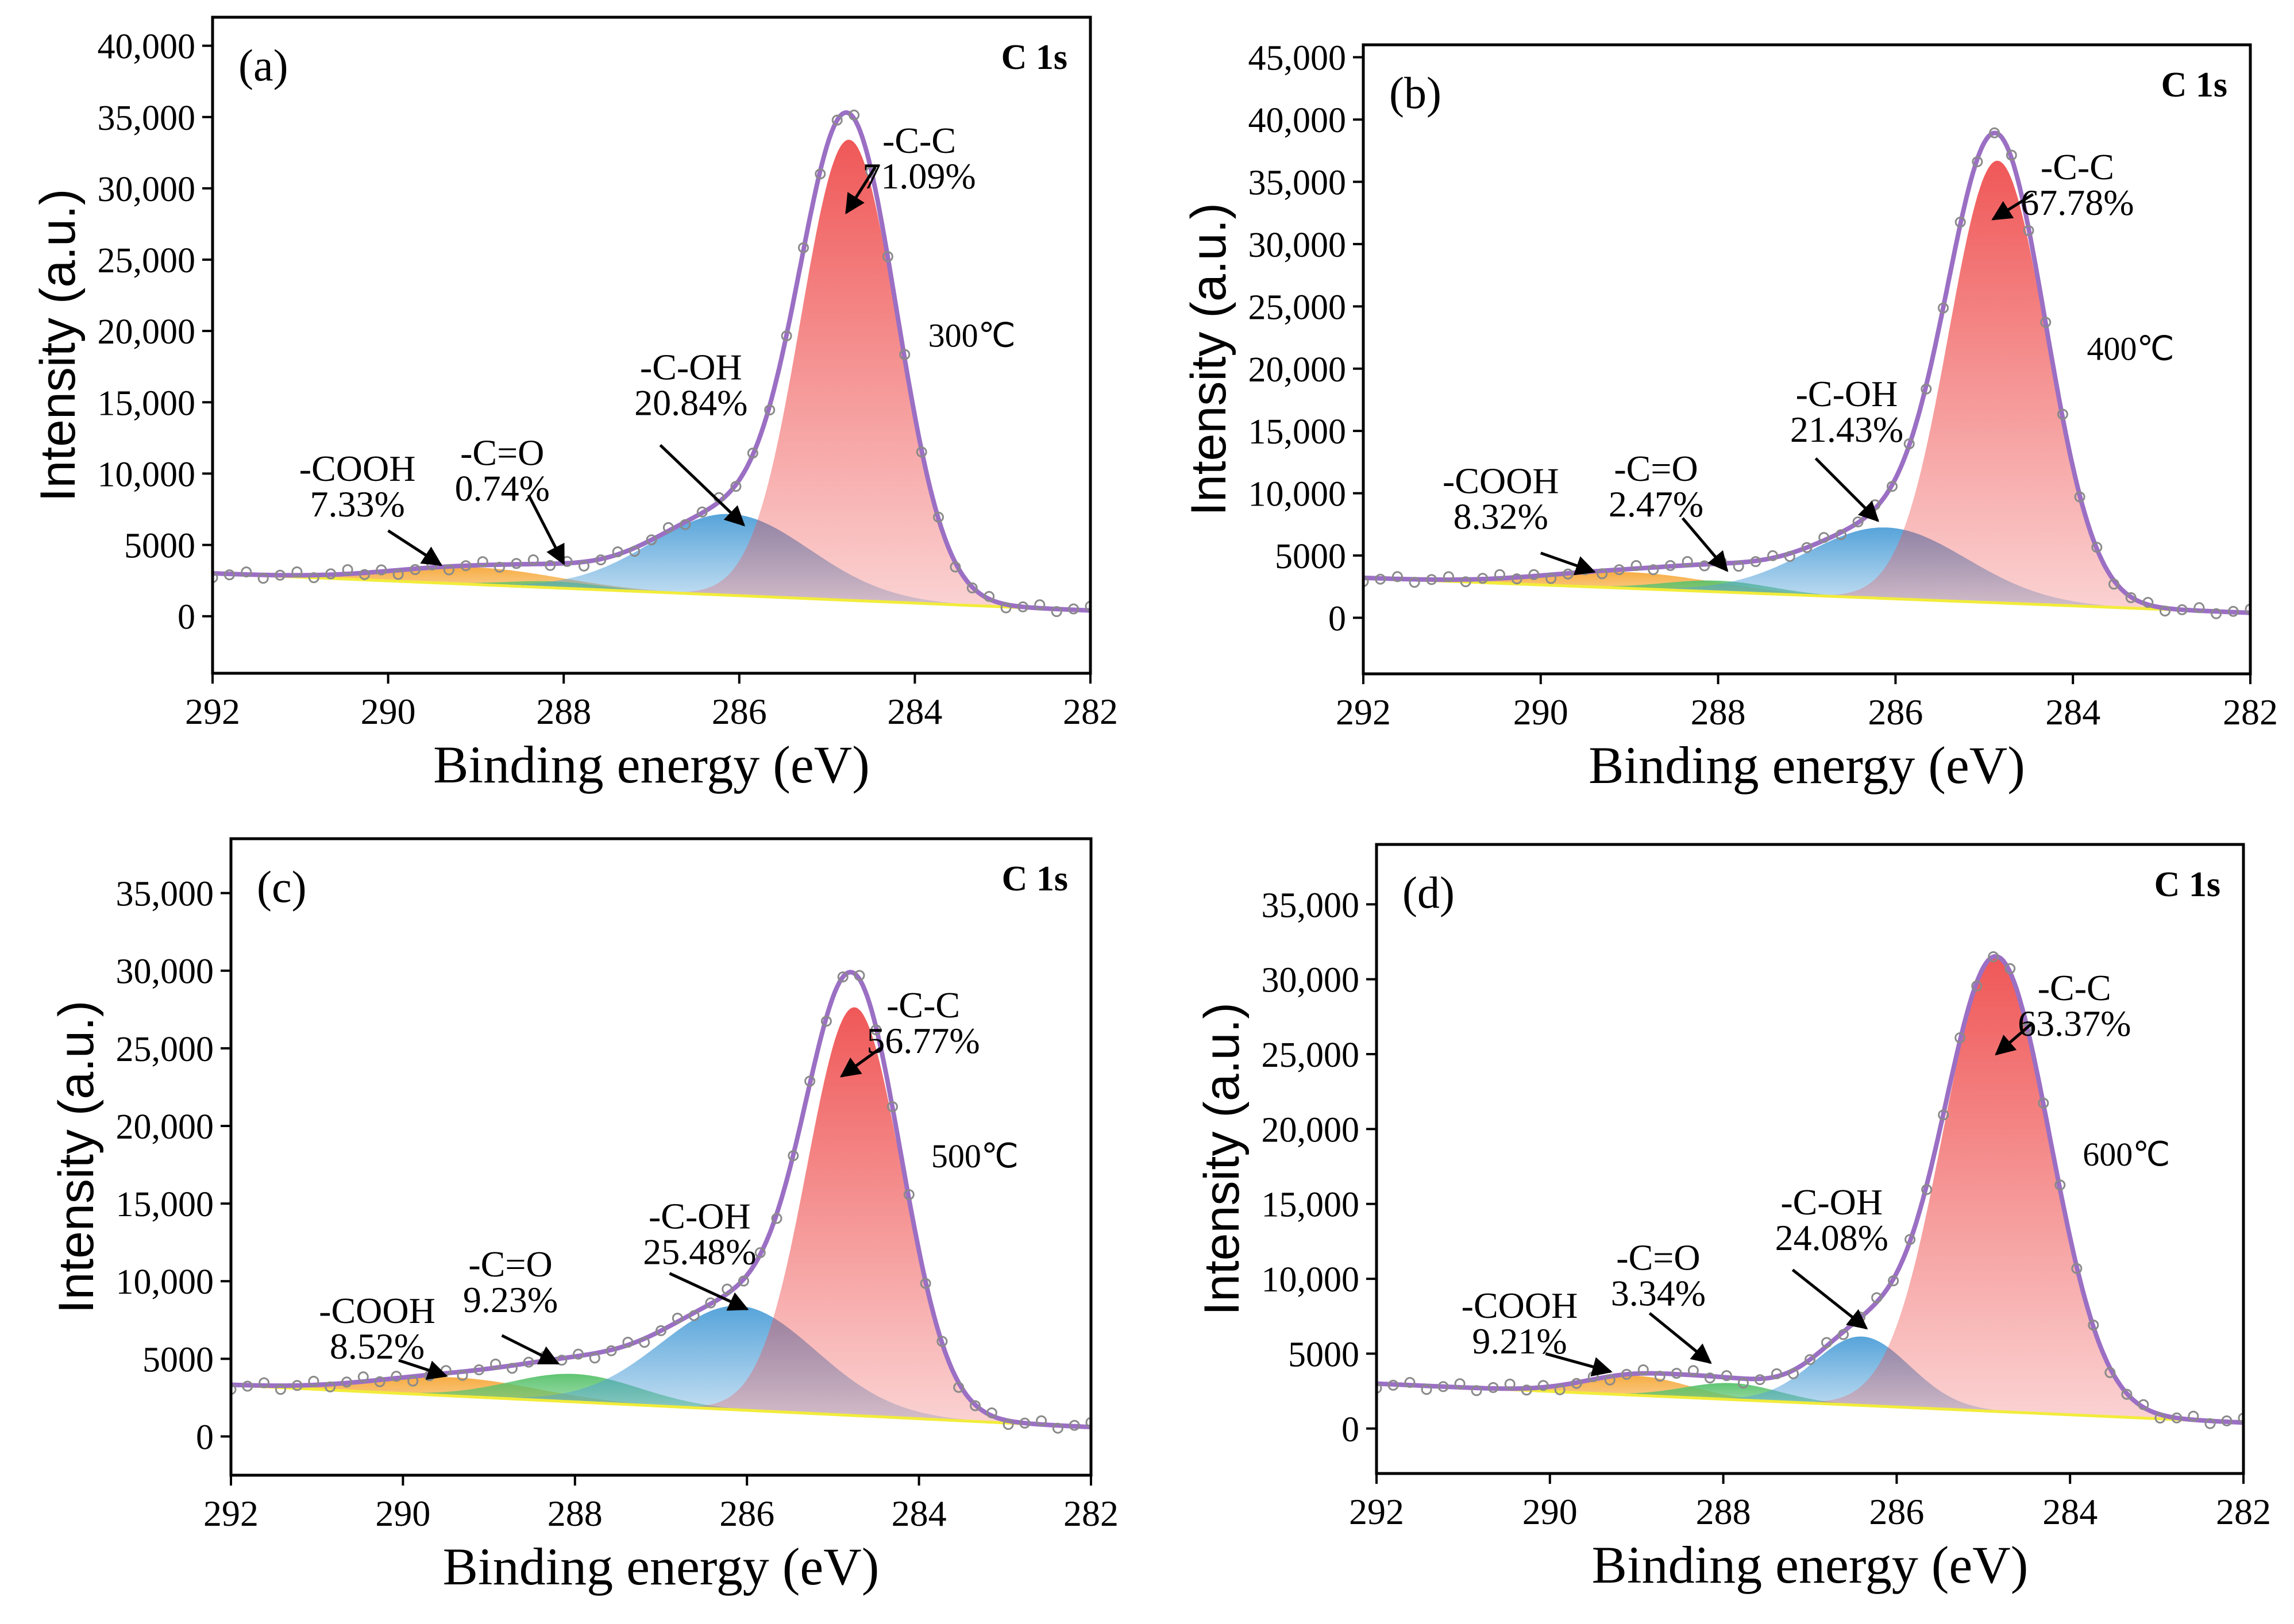 The height and width of the screenshot is (1624, 2294). I want to click on temperature-label: 400℃, so click(2130, 349).